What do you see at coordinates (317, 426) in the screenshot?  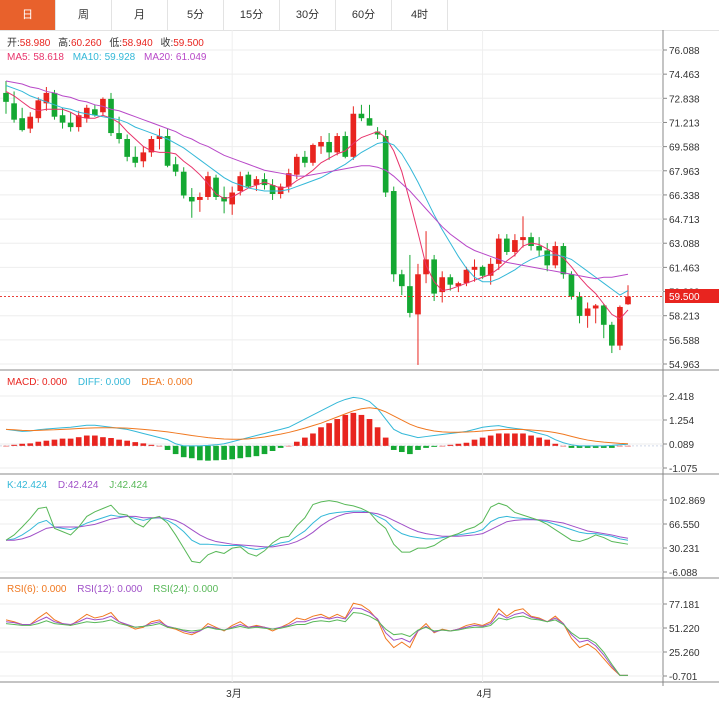 I see `dea-line` at bounding box center [317, 426].